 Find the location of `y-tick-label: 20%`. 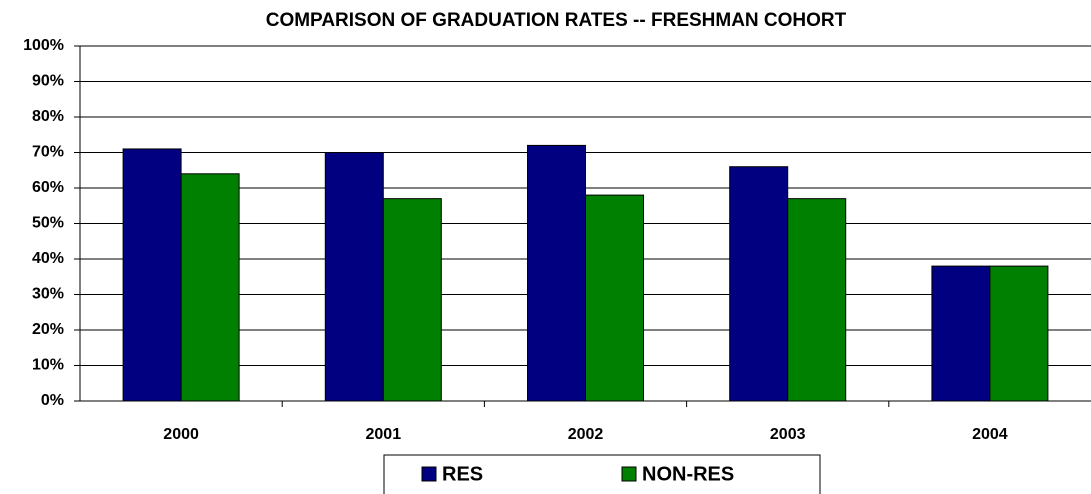

y-tick-label: 20% is located at coordinates (48, 329).